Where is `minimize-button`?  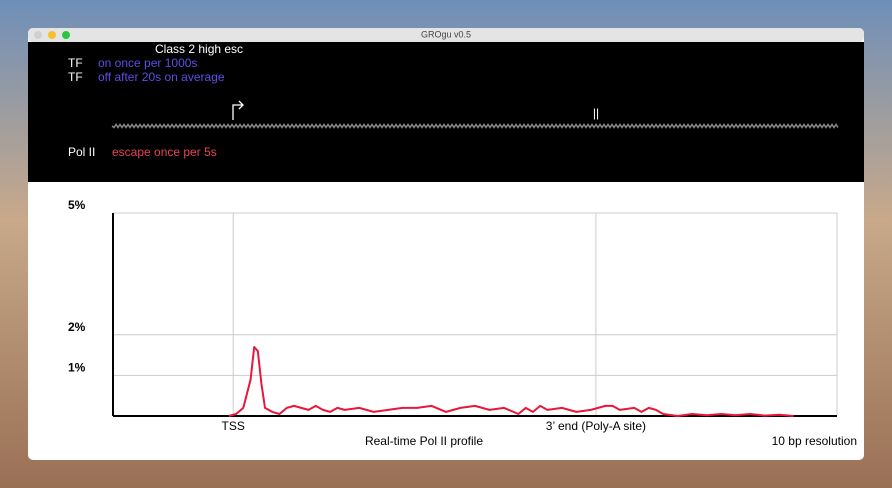
minimize-button is located at coordinates (52, 35).